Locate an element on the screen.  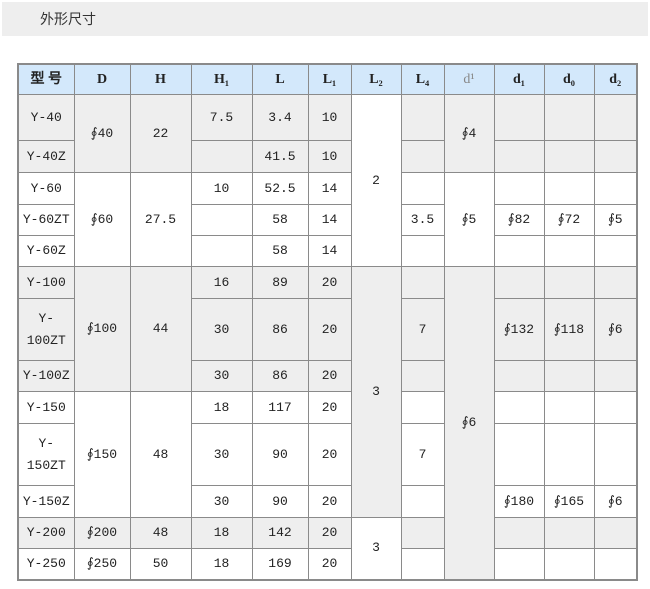
value-cell: ∮100 is located at coordinates (102, 329).